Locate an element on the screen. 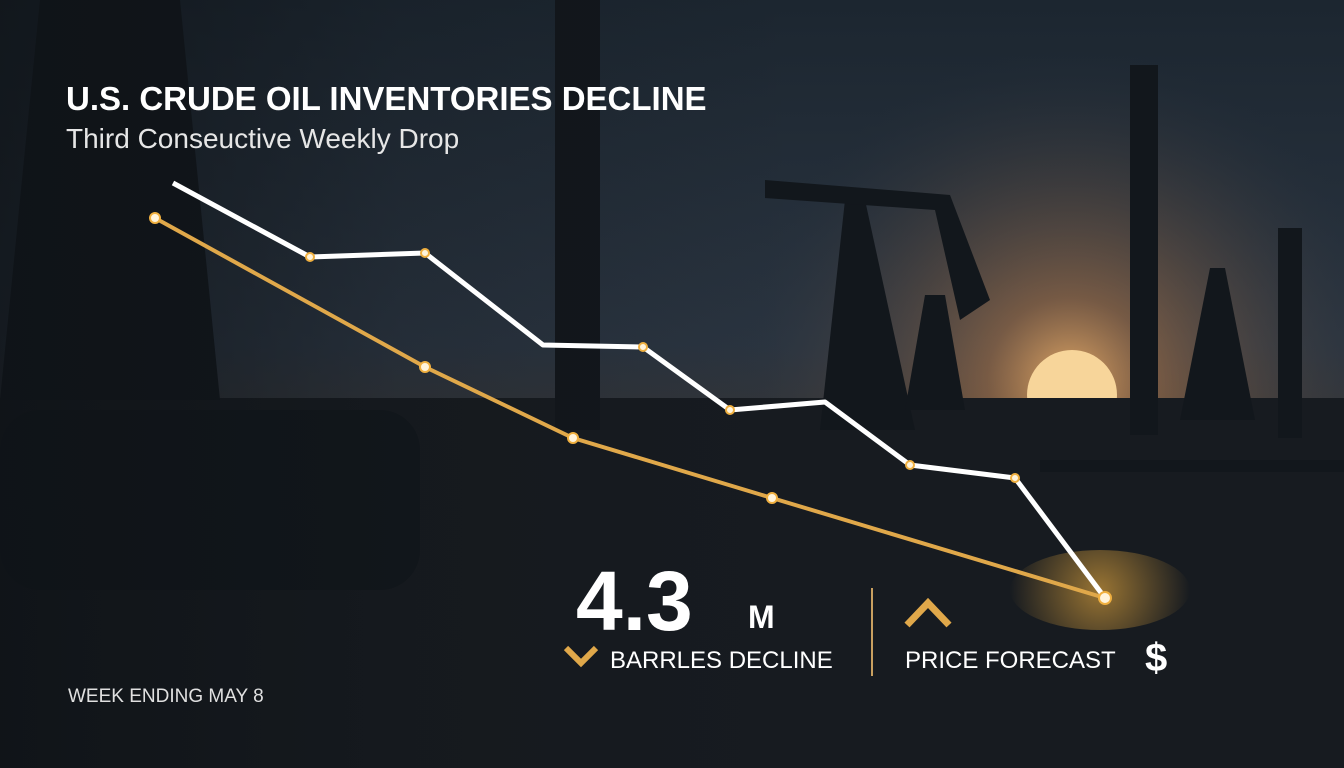  title: U.S. CRUDE OIL INVENTORIES DECLINE is located at coordinates (386, 98).